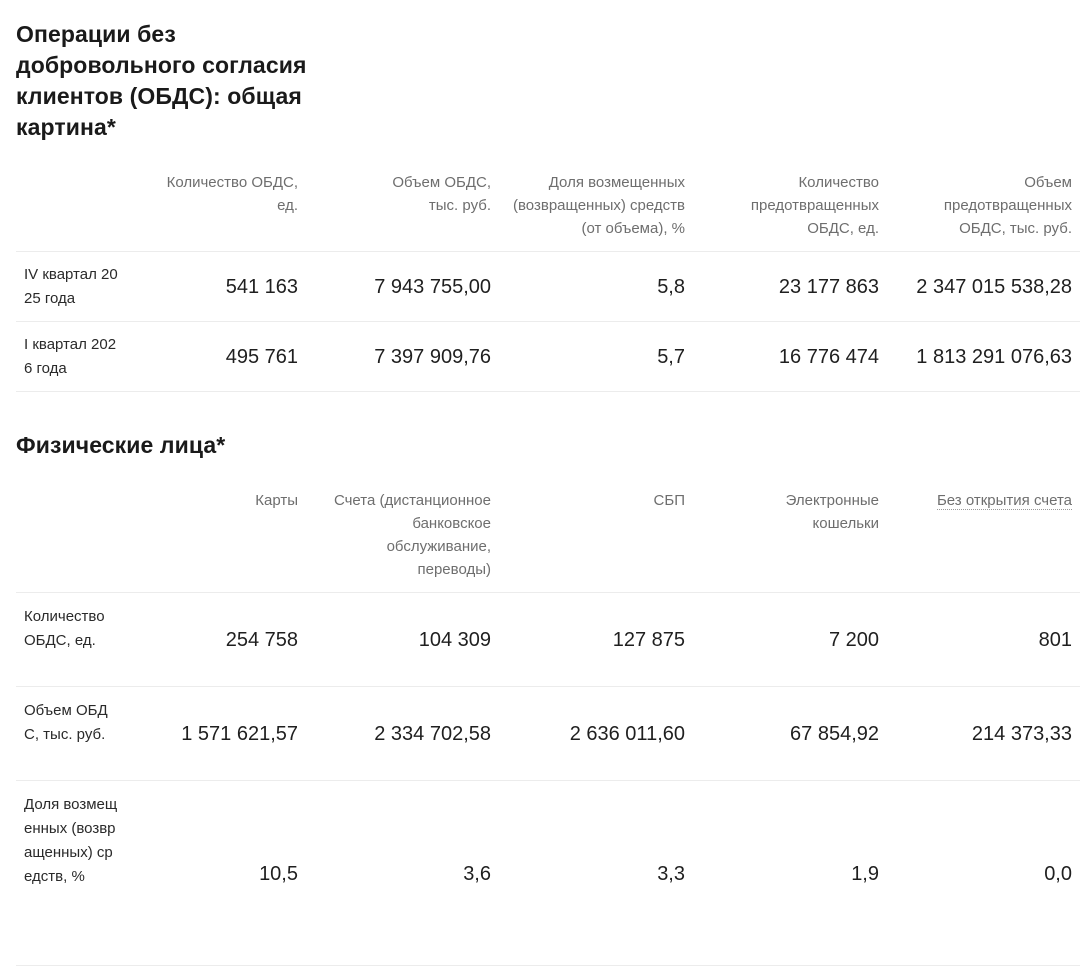  Describe the element at coordinates (853, 640) in the screenshot. I see `cell-value: 7 200` at that location.